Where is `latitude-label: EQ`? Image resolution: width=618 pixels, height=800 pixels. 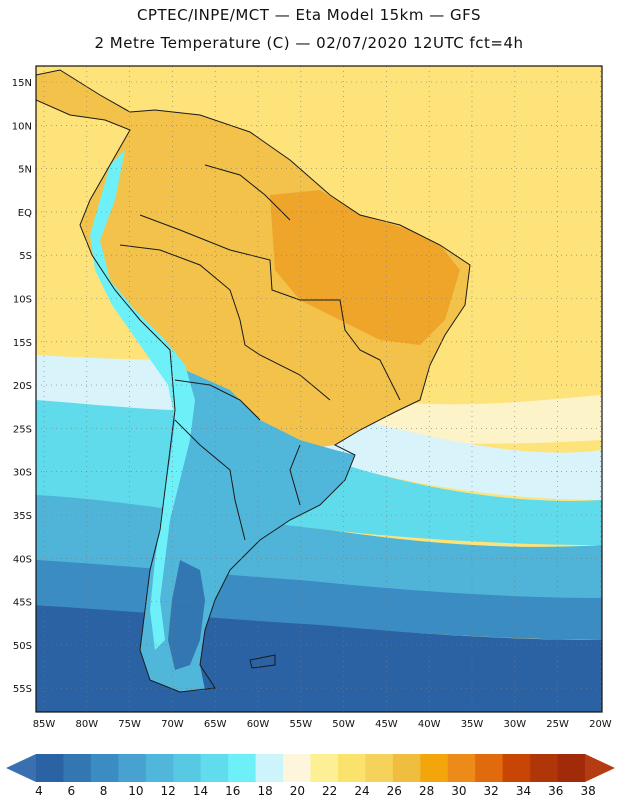 latitude-label: EQ is located at coordinates (25, 213).